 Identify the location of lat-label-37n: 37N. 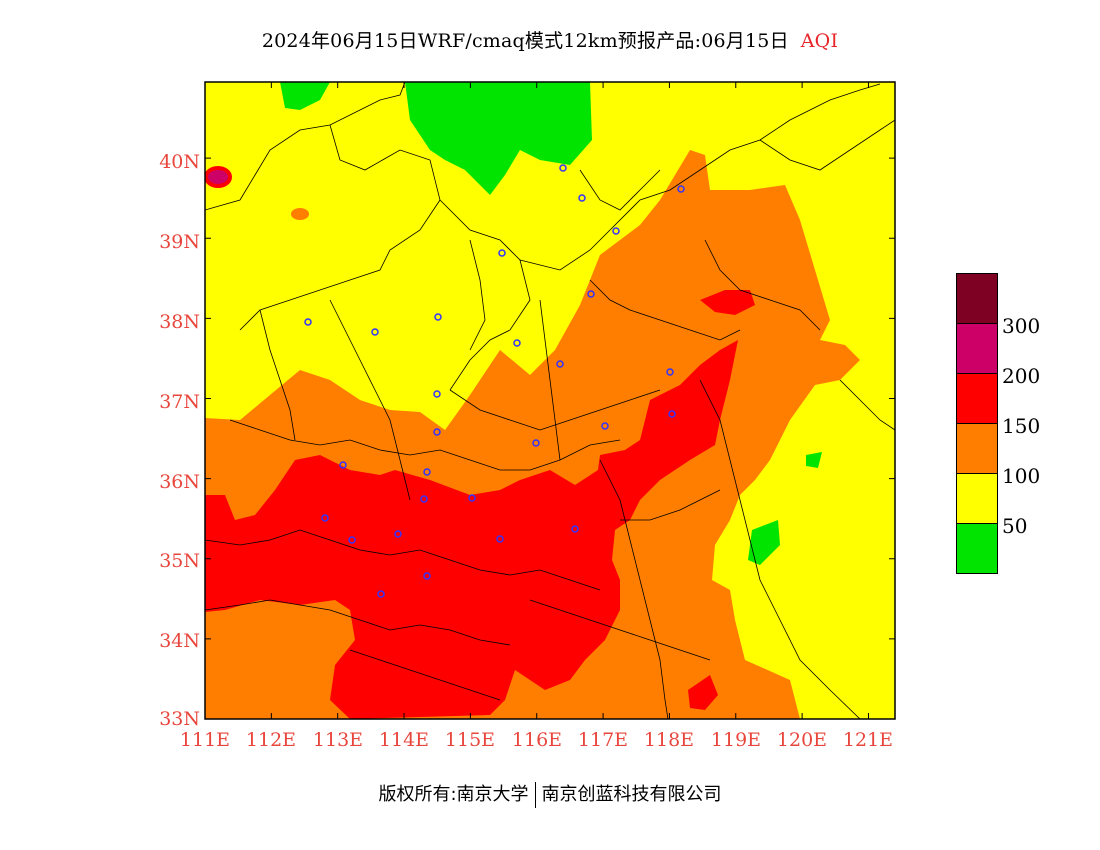
(179, 402).